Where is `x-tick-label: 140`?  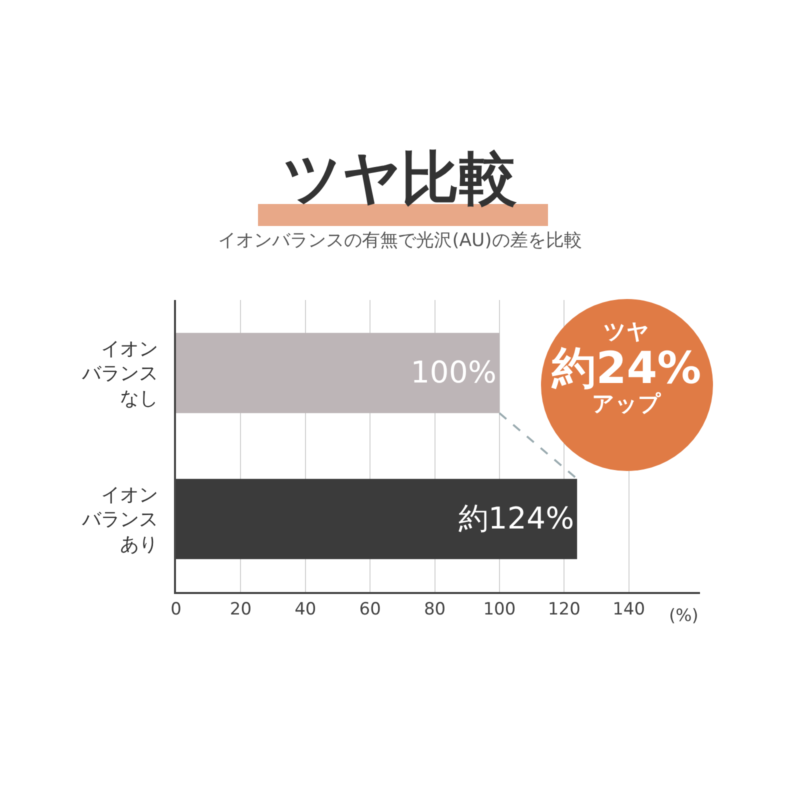 x-tick-label: 140 is located at coordinates (629, 609).